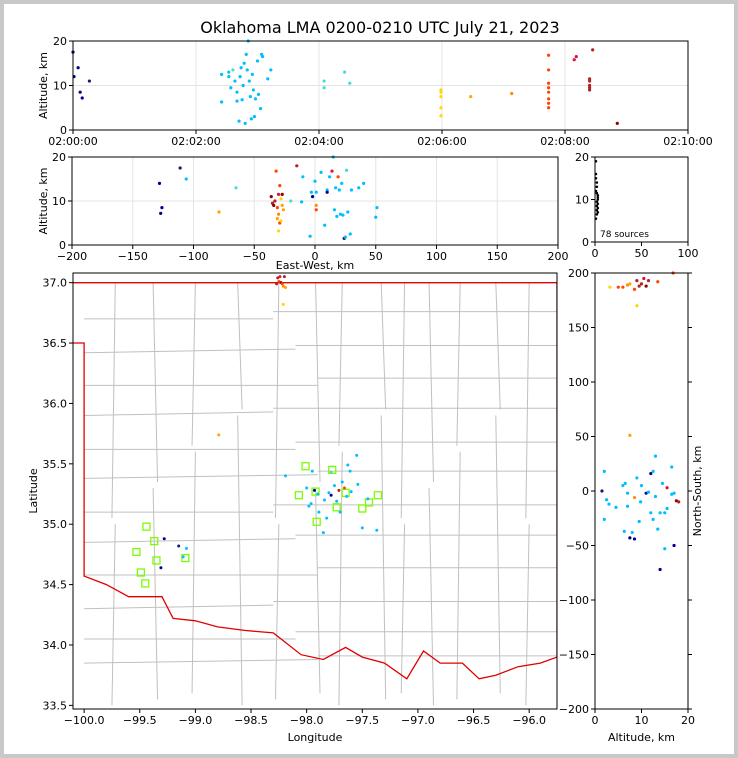 This screenshot has width=738, height=758. I want to click on y-tick-label: 0, so click(62, 245).